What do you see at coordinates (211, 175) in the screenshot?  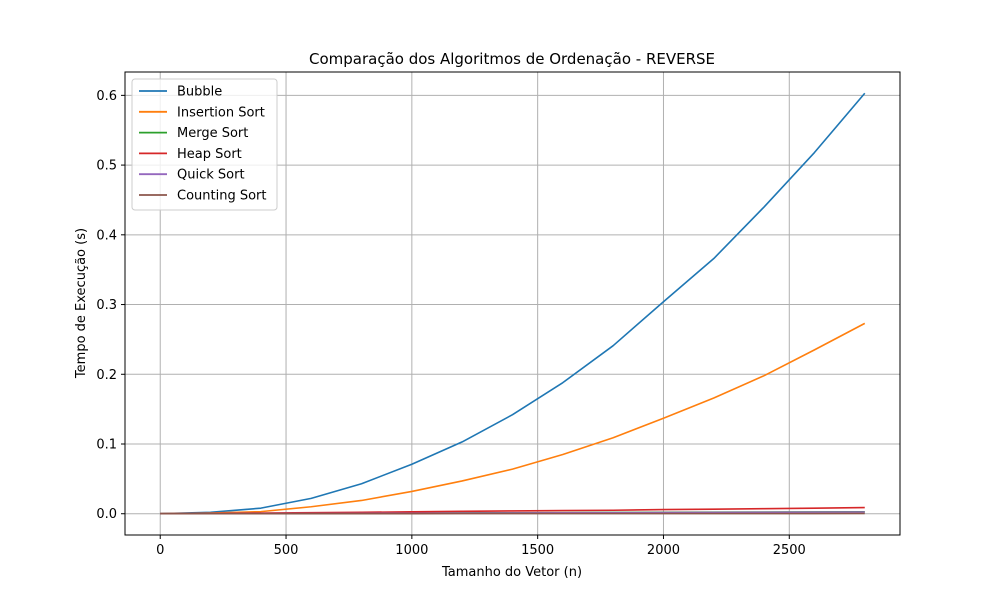 I see `legend-label: Quick Sort` at bounding box center [211, 175].